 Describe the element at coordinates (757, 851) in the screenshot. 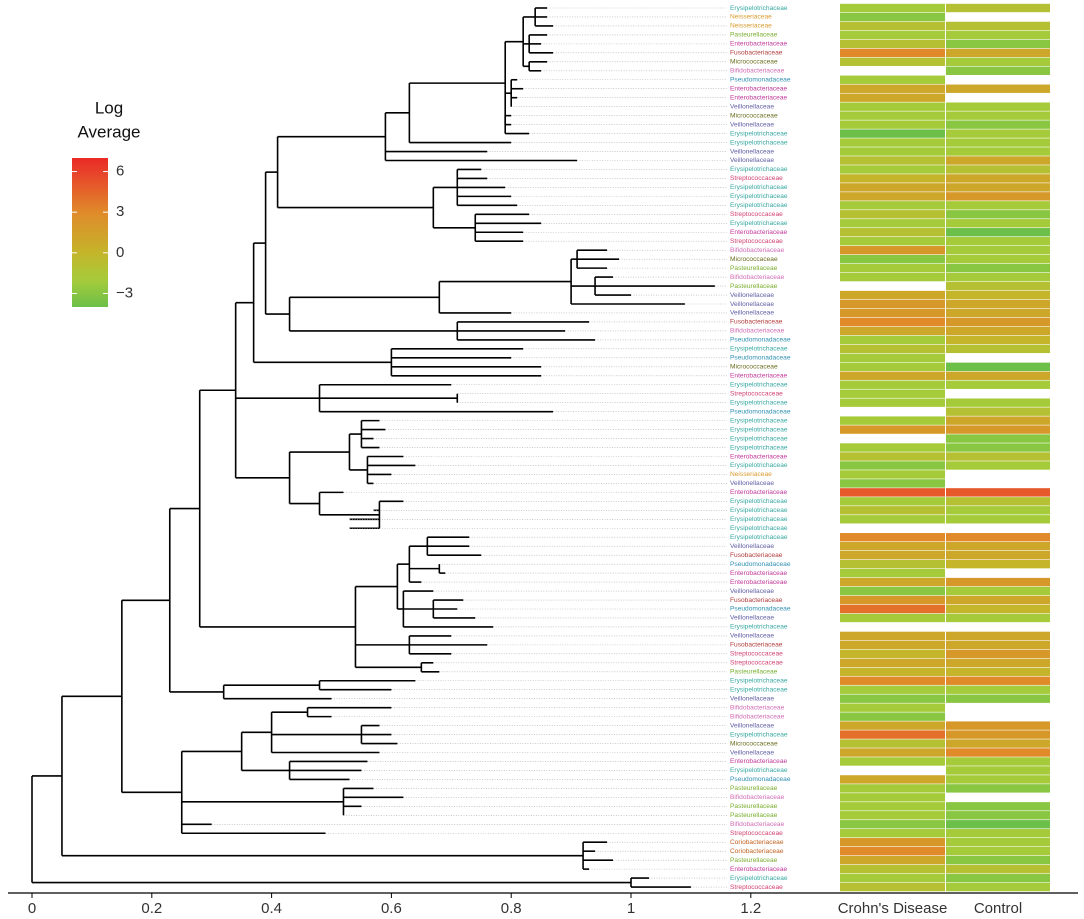

I see `leaf-label: Coriobacteriaceae` at that location.